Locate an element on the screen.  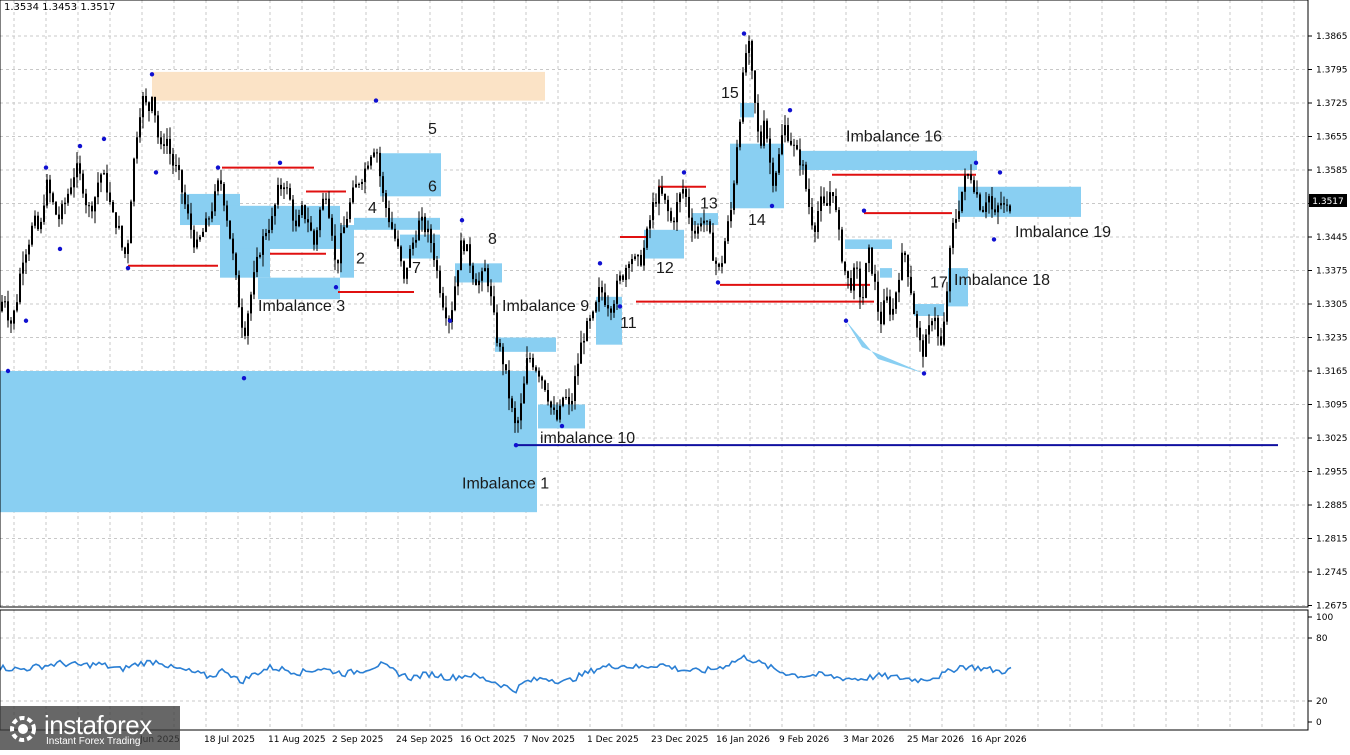
zone-label: 7 is located at coordinates (416, 268).